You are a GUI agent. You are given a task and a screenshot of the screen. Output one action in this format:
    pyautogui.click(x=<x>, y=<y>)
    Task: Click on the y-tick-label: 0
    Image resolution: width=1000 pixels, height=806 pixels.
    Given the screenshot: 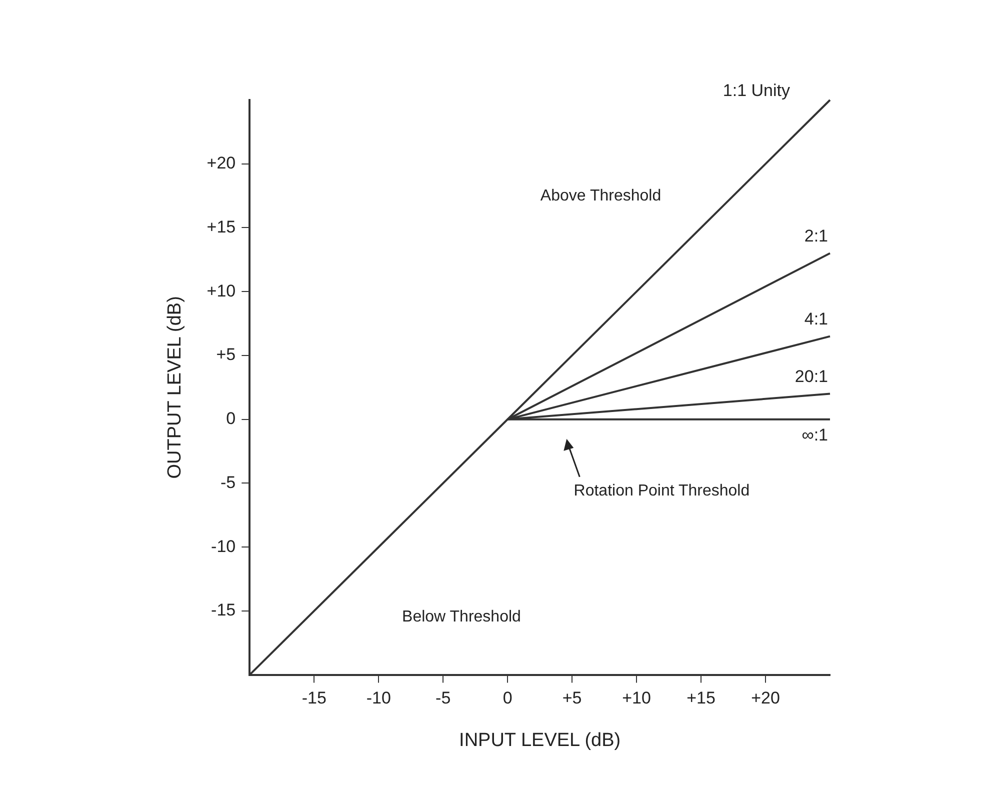 What is the action you would take?
    pyautogui.click(x=231, y=418)
    